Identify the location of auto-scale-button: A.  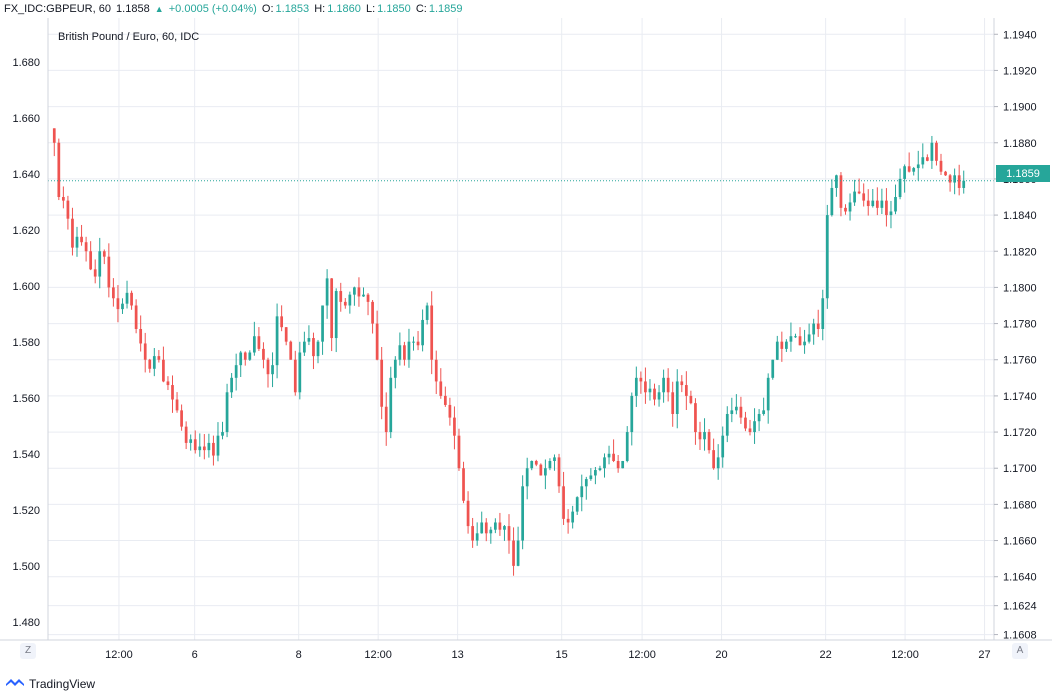
(1020, 651).